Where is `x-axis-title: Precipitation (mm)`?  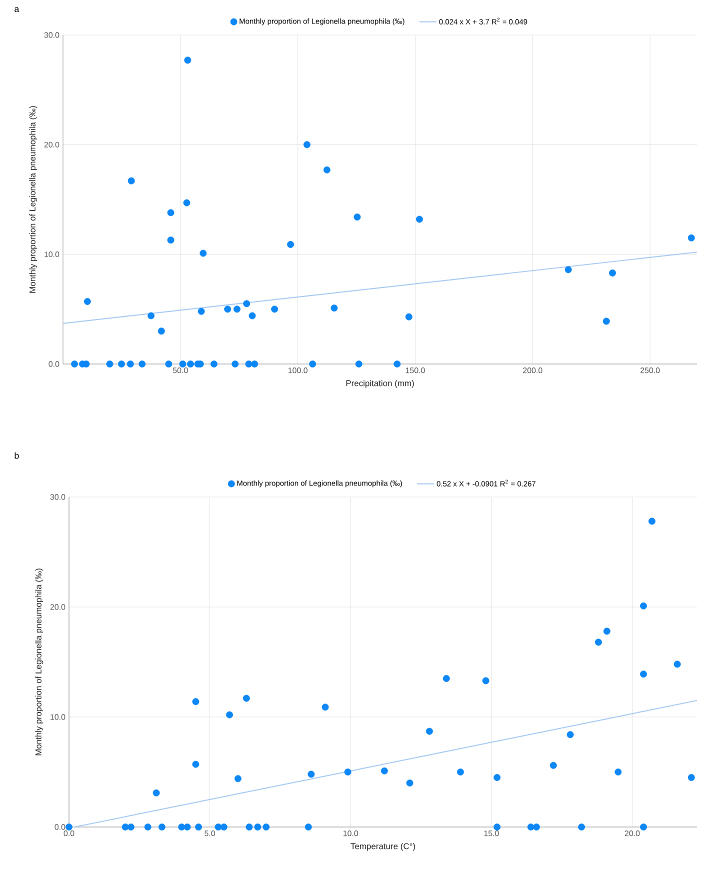 x-axis-title: Precipitation (mm) is located at coordinates (380, 384).